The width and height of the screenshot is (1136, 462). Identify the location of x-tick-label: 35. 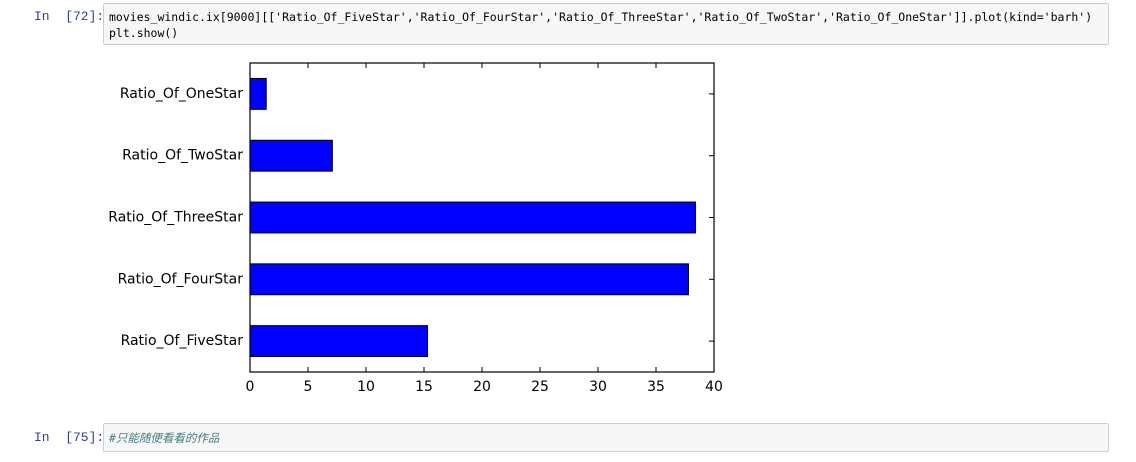
(656, 387).